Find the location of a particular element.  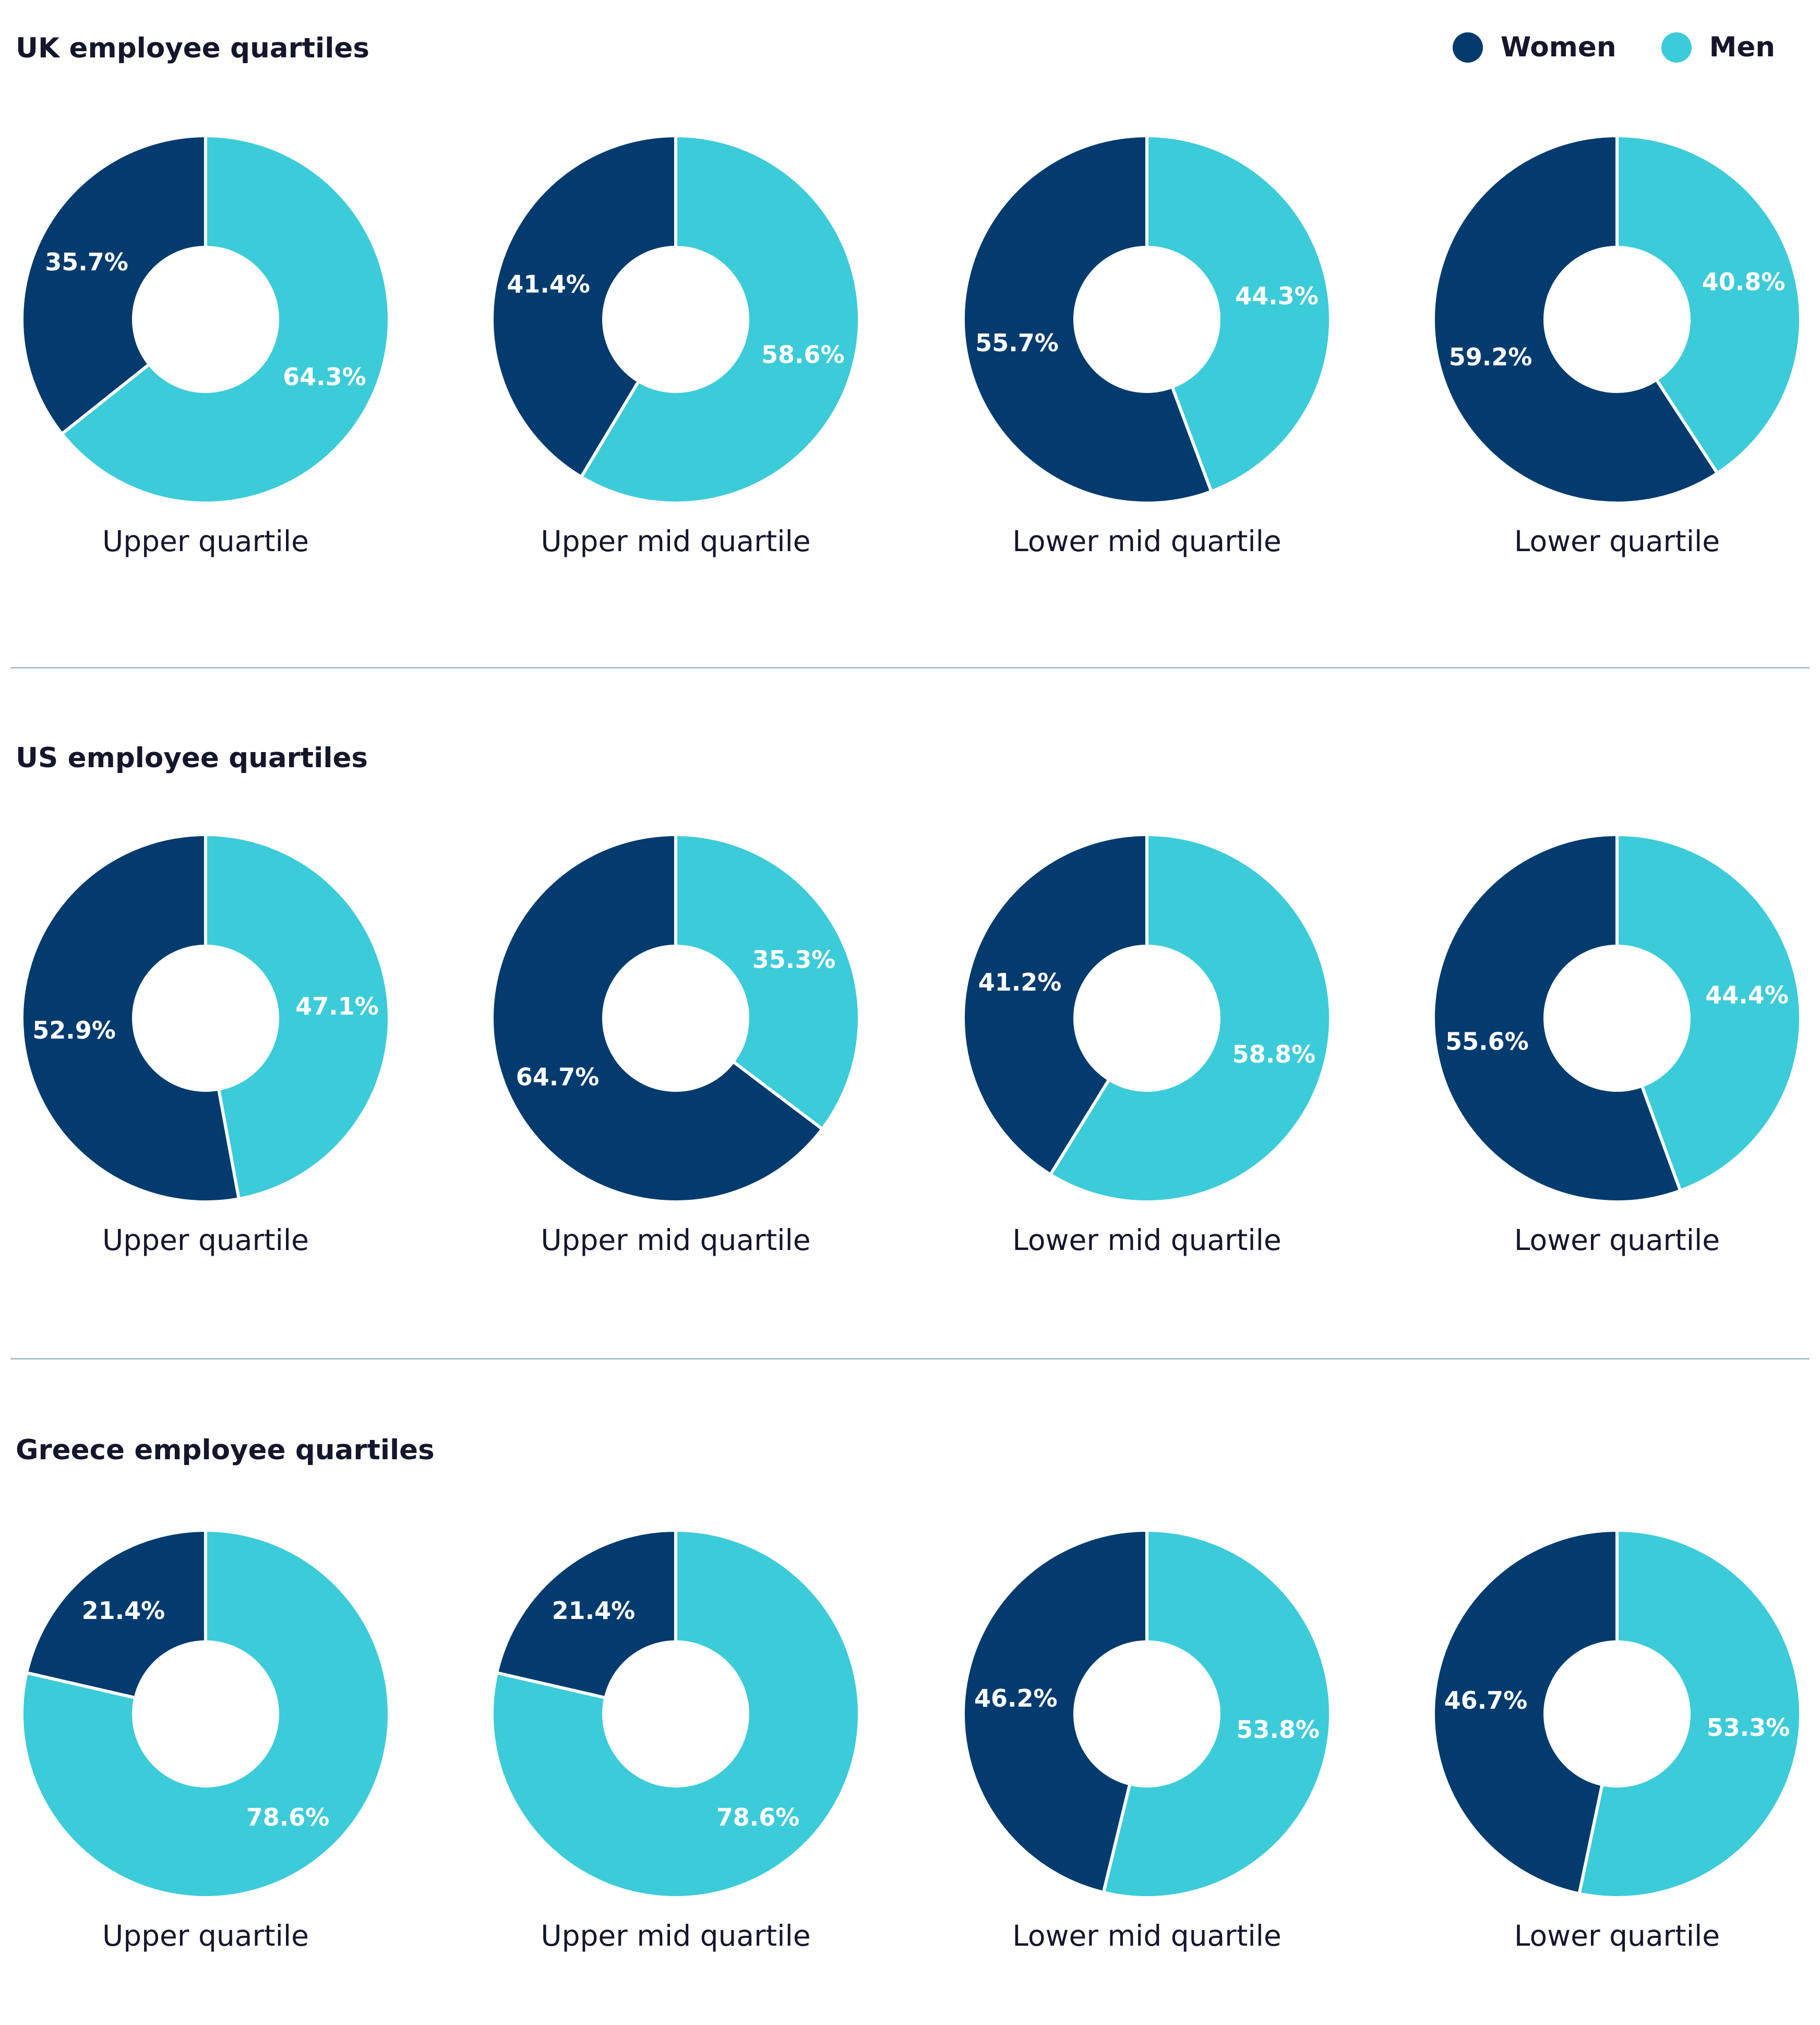

slice-women-greece-upper-mid-quartile is located at coordinates (586, 1615).